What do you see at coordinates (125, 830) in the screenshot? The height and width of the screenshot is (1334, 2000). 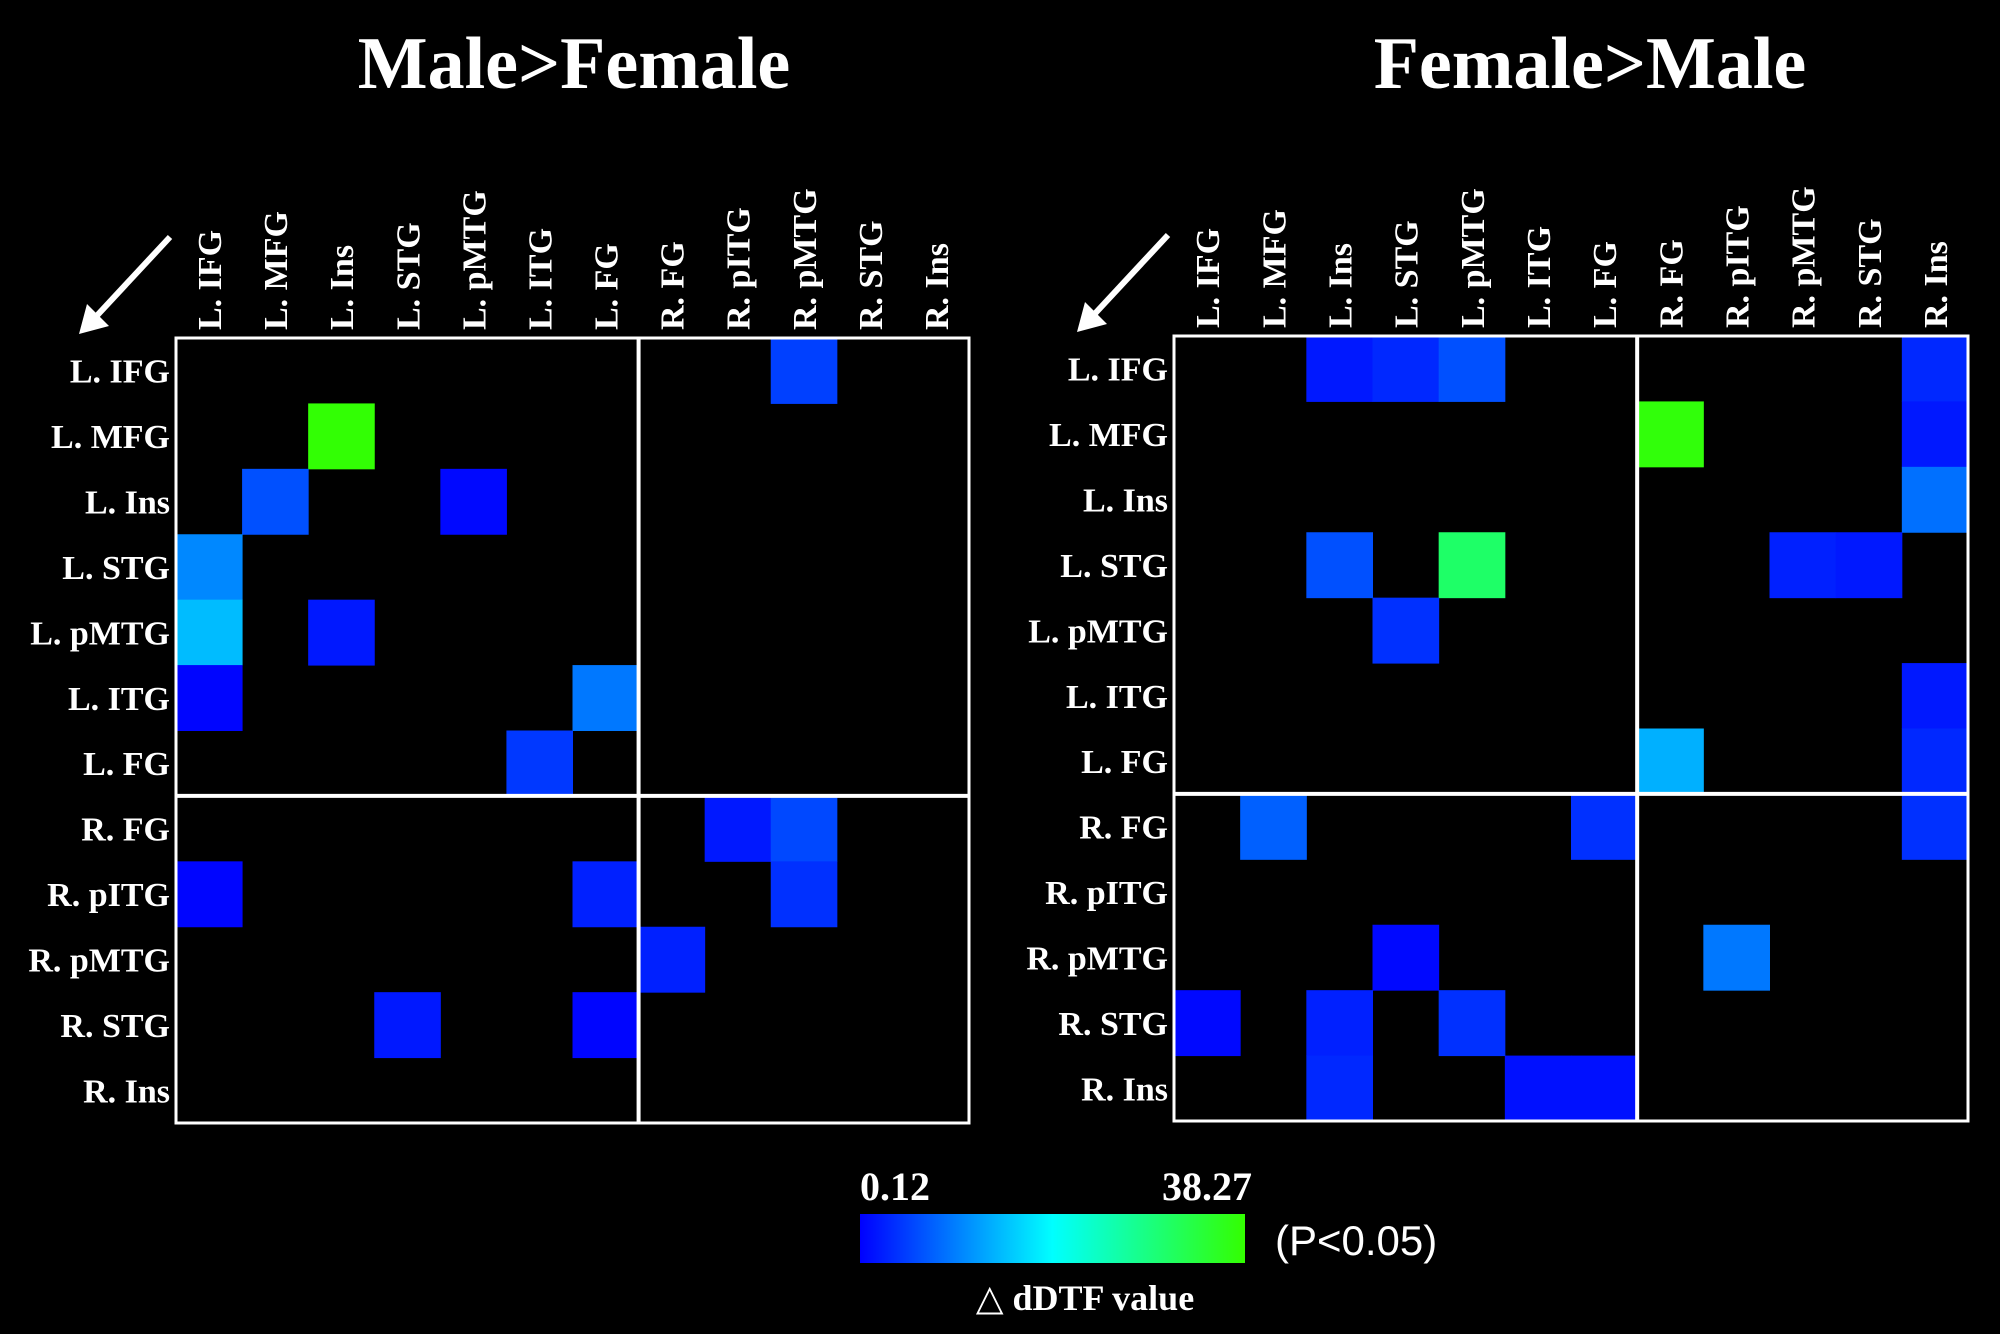 I see `row-label: R. FG` at bounding box center [125, 830].